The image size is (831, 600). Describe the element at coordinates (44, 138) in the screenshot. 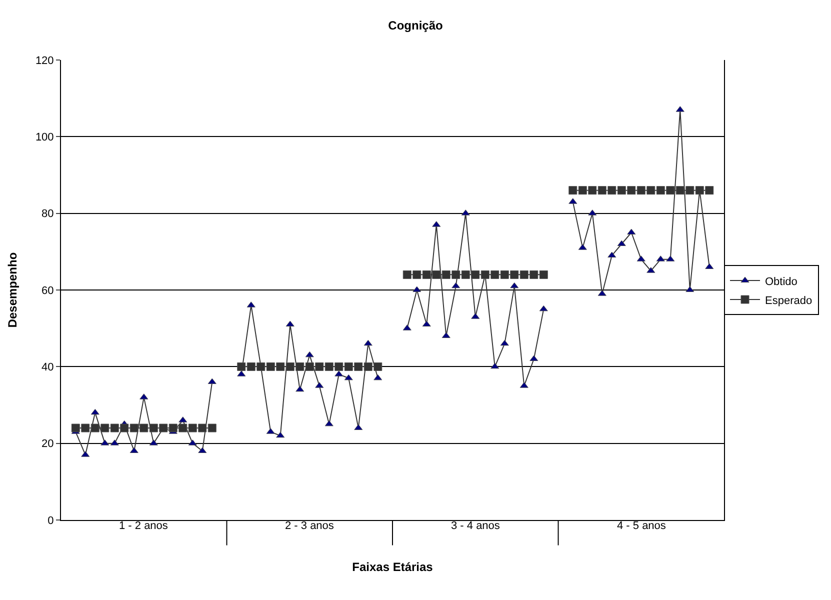

I see `y-tick-label: 100` at that location.